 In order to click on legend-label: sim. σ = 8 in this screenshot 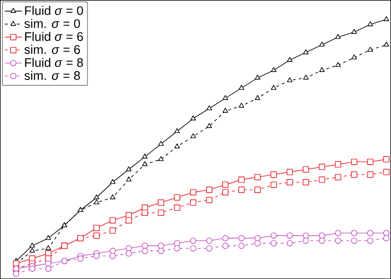, I will do `click(52, 75)`.